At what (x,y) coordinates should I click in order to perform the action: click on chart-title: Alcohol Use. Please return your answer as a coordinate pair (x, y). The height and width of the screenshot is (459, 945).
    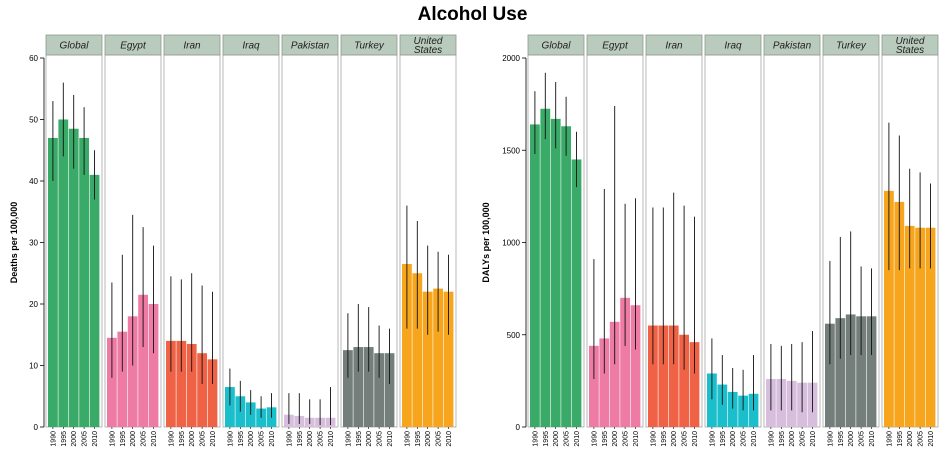
    Looking at the image, I should click on (472, 14).